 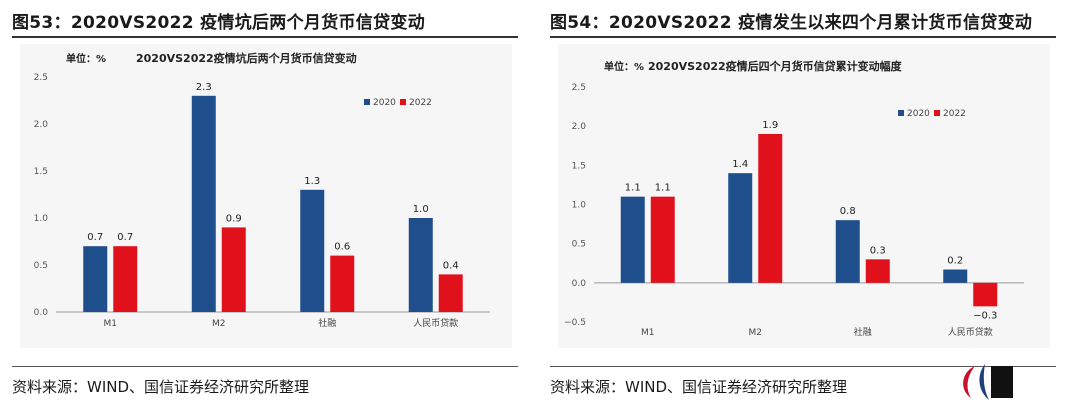 What do you see at coordinates (234, 218) in the screenshot?
I see `data-label: 0.9` at bounding box center [234, 218].